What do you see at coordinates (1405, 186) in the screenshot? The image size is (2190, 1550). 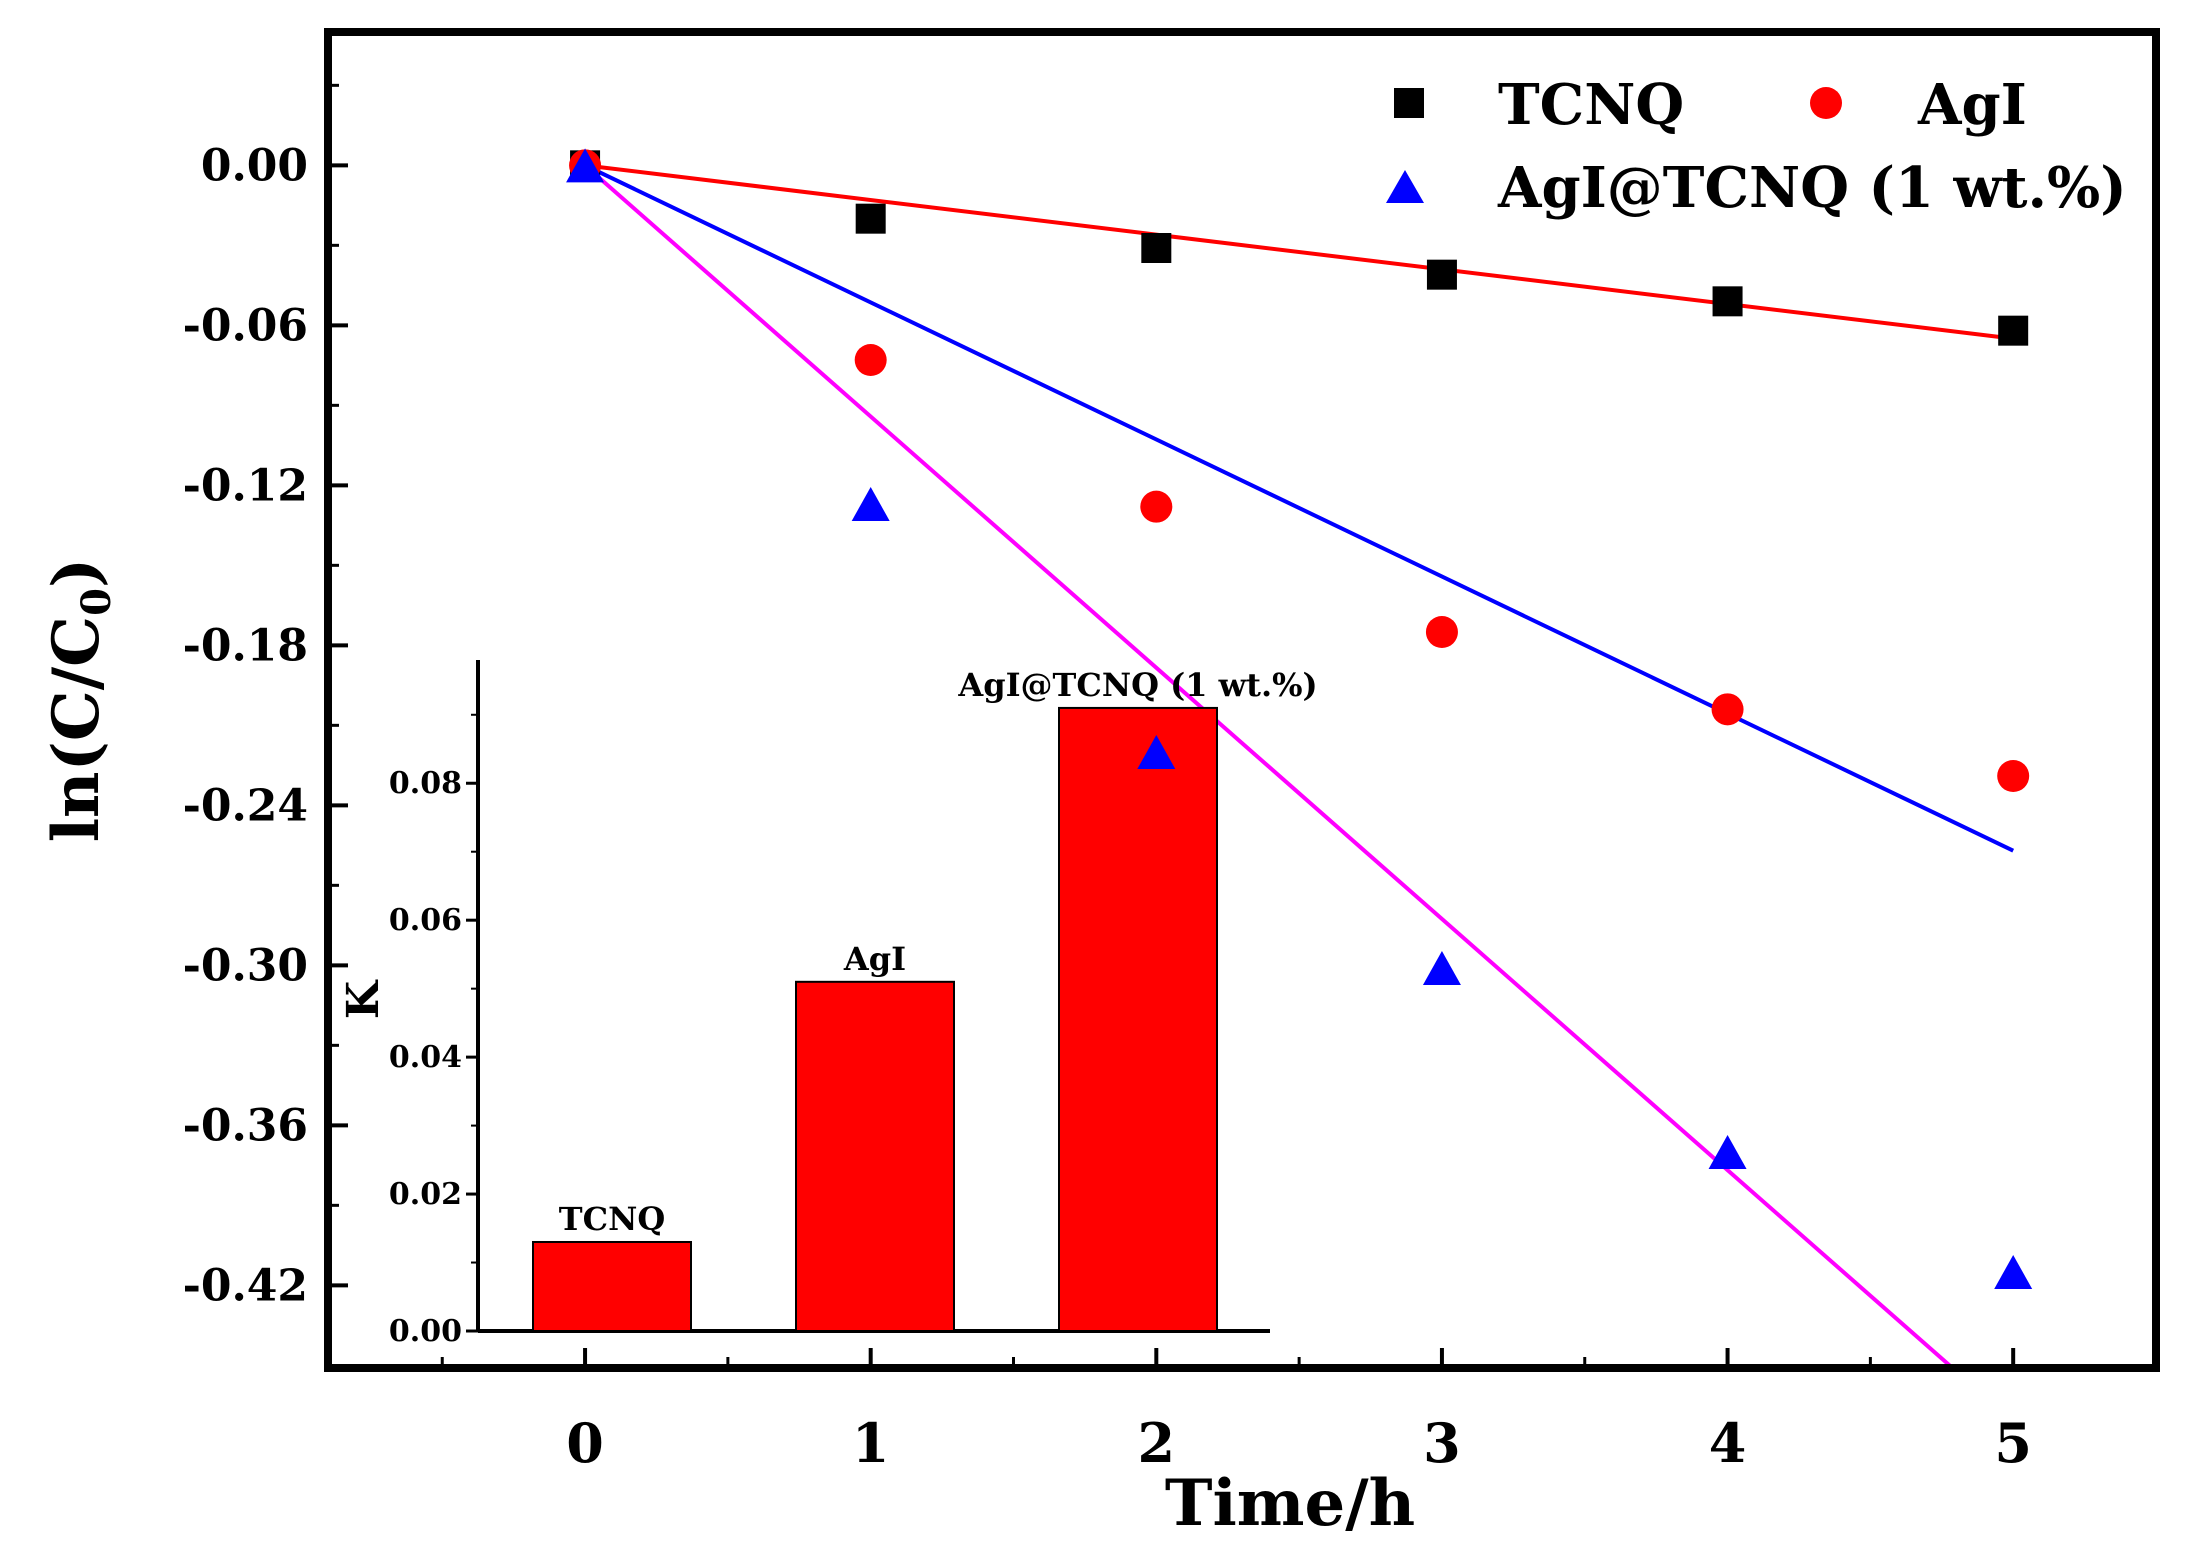 I see `legend-marker-agi-tcnq` at bounding box center [1405, 186].